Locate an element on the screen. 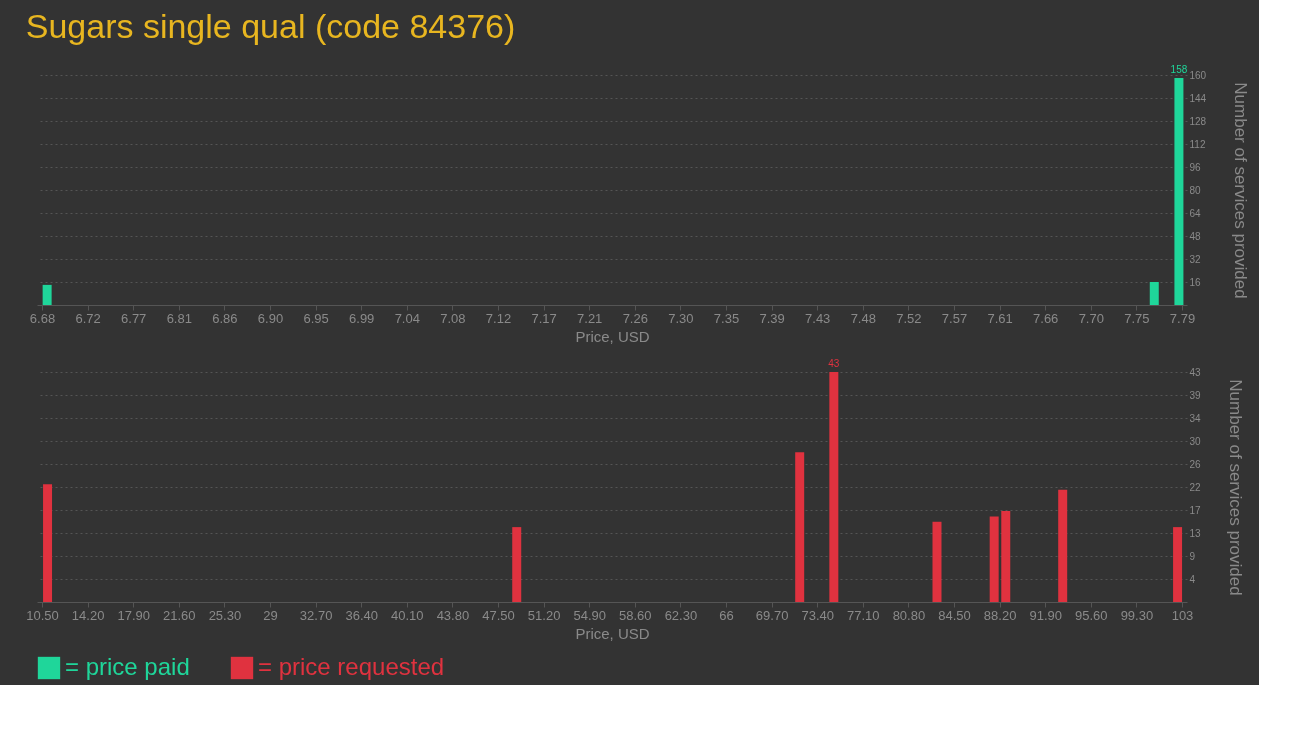 The image size is (1300, 750). legend-label: = price requested is located at coordinates (351, 666).